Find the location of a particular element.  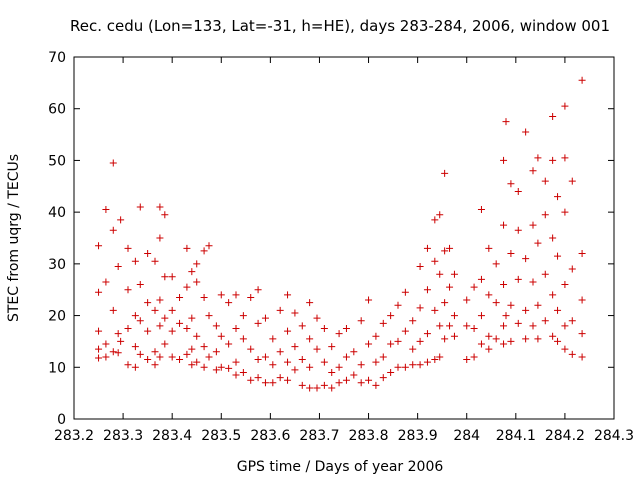

x-tick-label: 283.4 is located at coordinates (172, 436).